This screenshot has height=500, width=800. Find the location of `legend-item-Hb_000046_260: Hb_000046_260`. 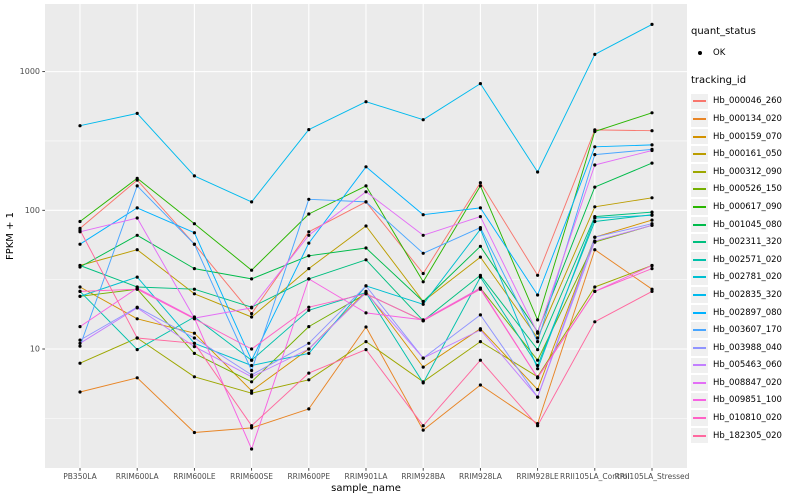

legend-item-Hb_000046_260: Hb_000046_260 is located at coordinates (745, 101).